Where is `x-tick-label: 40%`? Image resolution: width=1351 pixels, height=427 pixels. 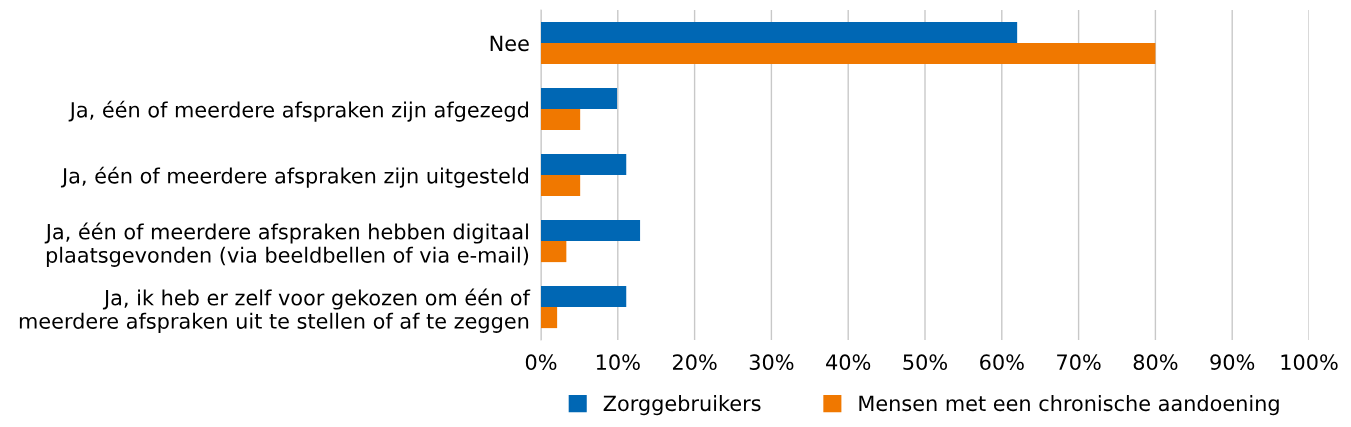 x-tick-label: 40% is located at coordinates (848, 362).